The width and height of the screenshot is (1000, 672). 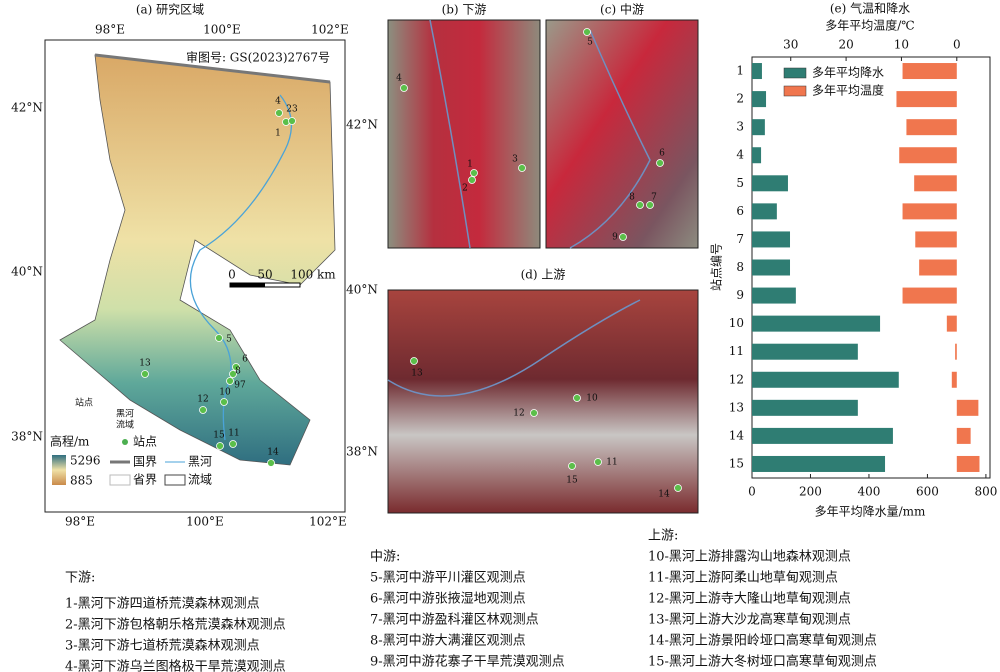 What do you see at coordinates (225, 393) in the screenshot?
I see `station-label: 10` at bounding box center [225, 393].